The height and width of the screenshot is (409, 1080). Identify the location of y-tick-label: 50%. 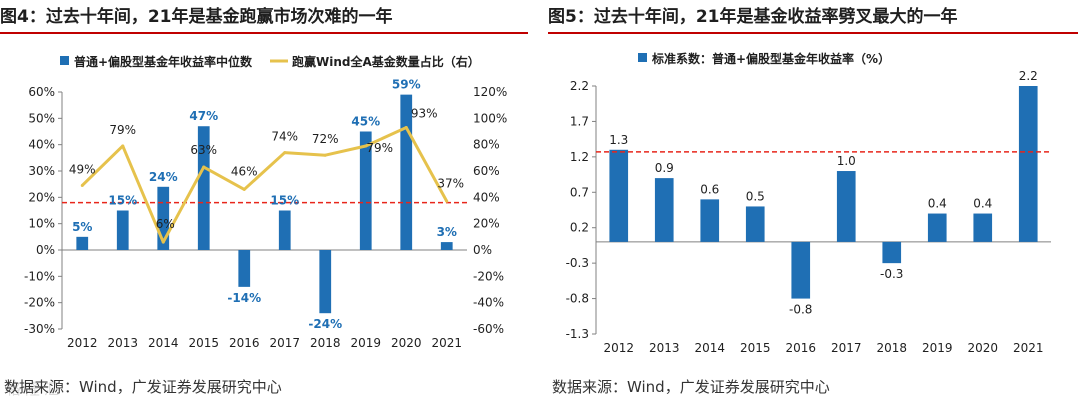
(41, 118).